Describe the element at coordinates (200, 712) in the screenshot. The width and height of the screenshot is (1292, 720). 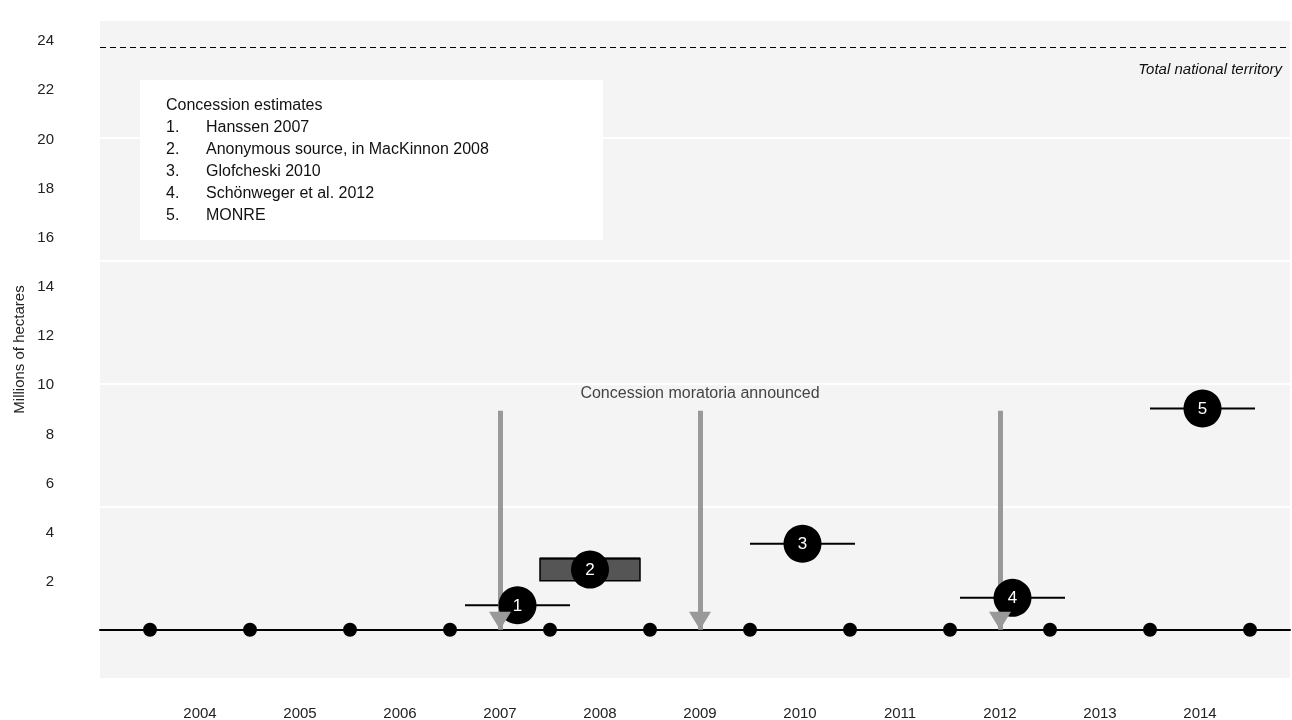
I see `x-tick-label: 2004` at that location.